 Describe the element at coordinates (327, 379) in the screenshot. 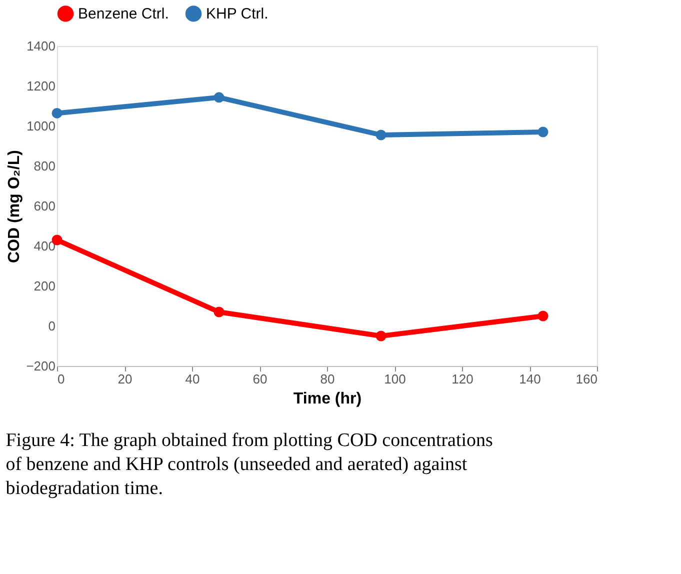

I see `x-tick-label: 80` at that location.